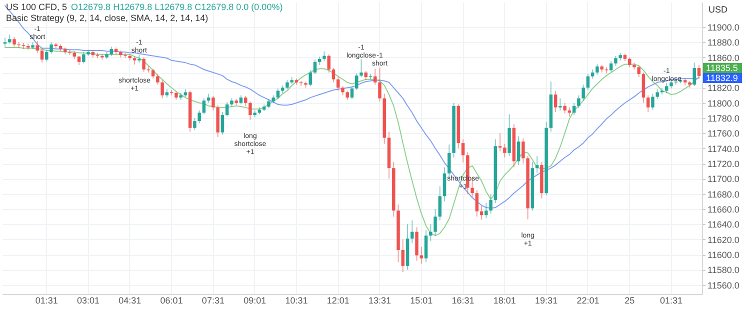 Image resolution: width=743 pixels, height=321 pixels. What do you see at coordinates (724, 133) in the screenshot?
I see `y-tick-label: 11760.0` at bounding box center [724, 133].